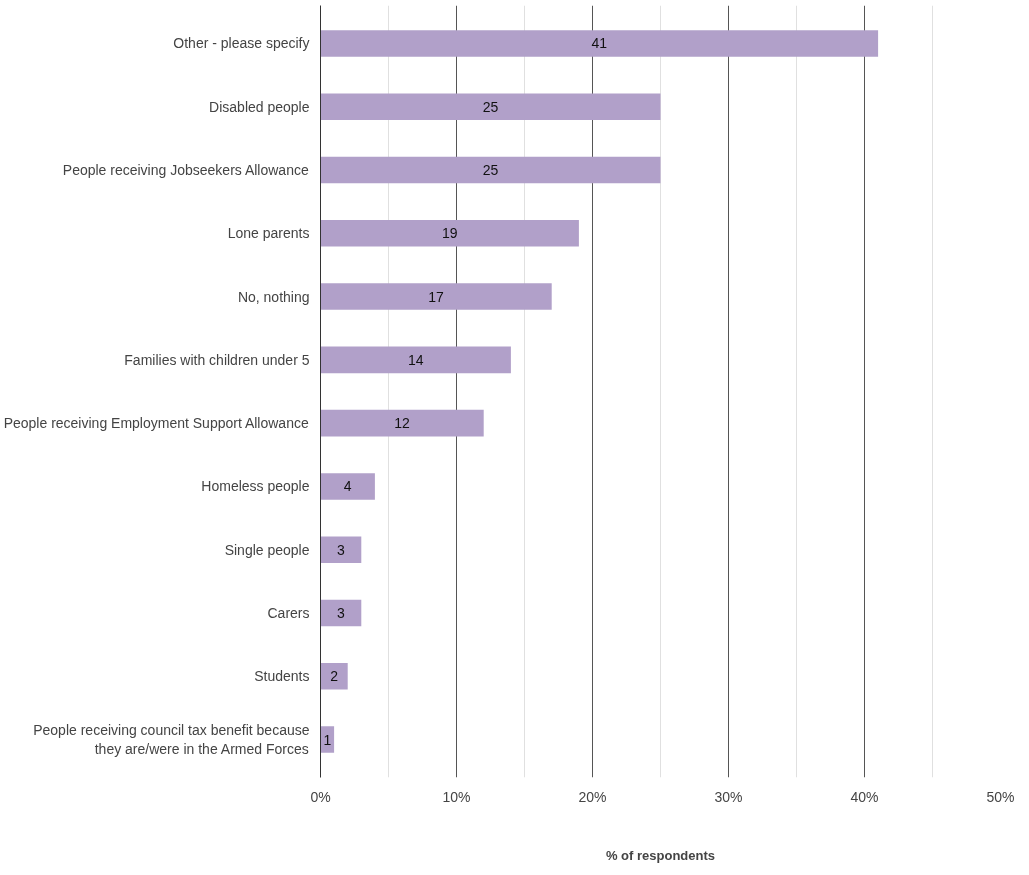  Describe the element at coordinates (156, 423) in the screenshot. I see `y-tick-label: People receiving Employment Support Allowance` at that location.